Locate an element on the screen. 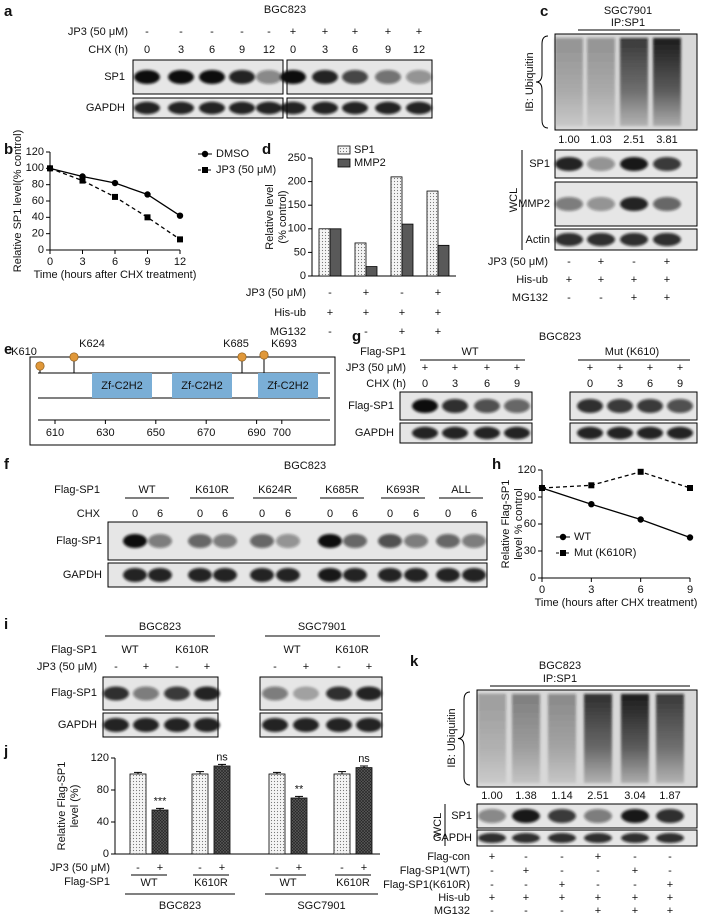 The image size is (709, 916). brace is located at coordinates (542, 82).